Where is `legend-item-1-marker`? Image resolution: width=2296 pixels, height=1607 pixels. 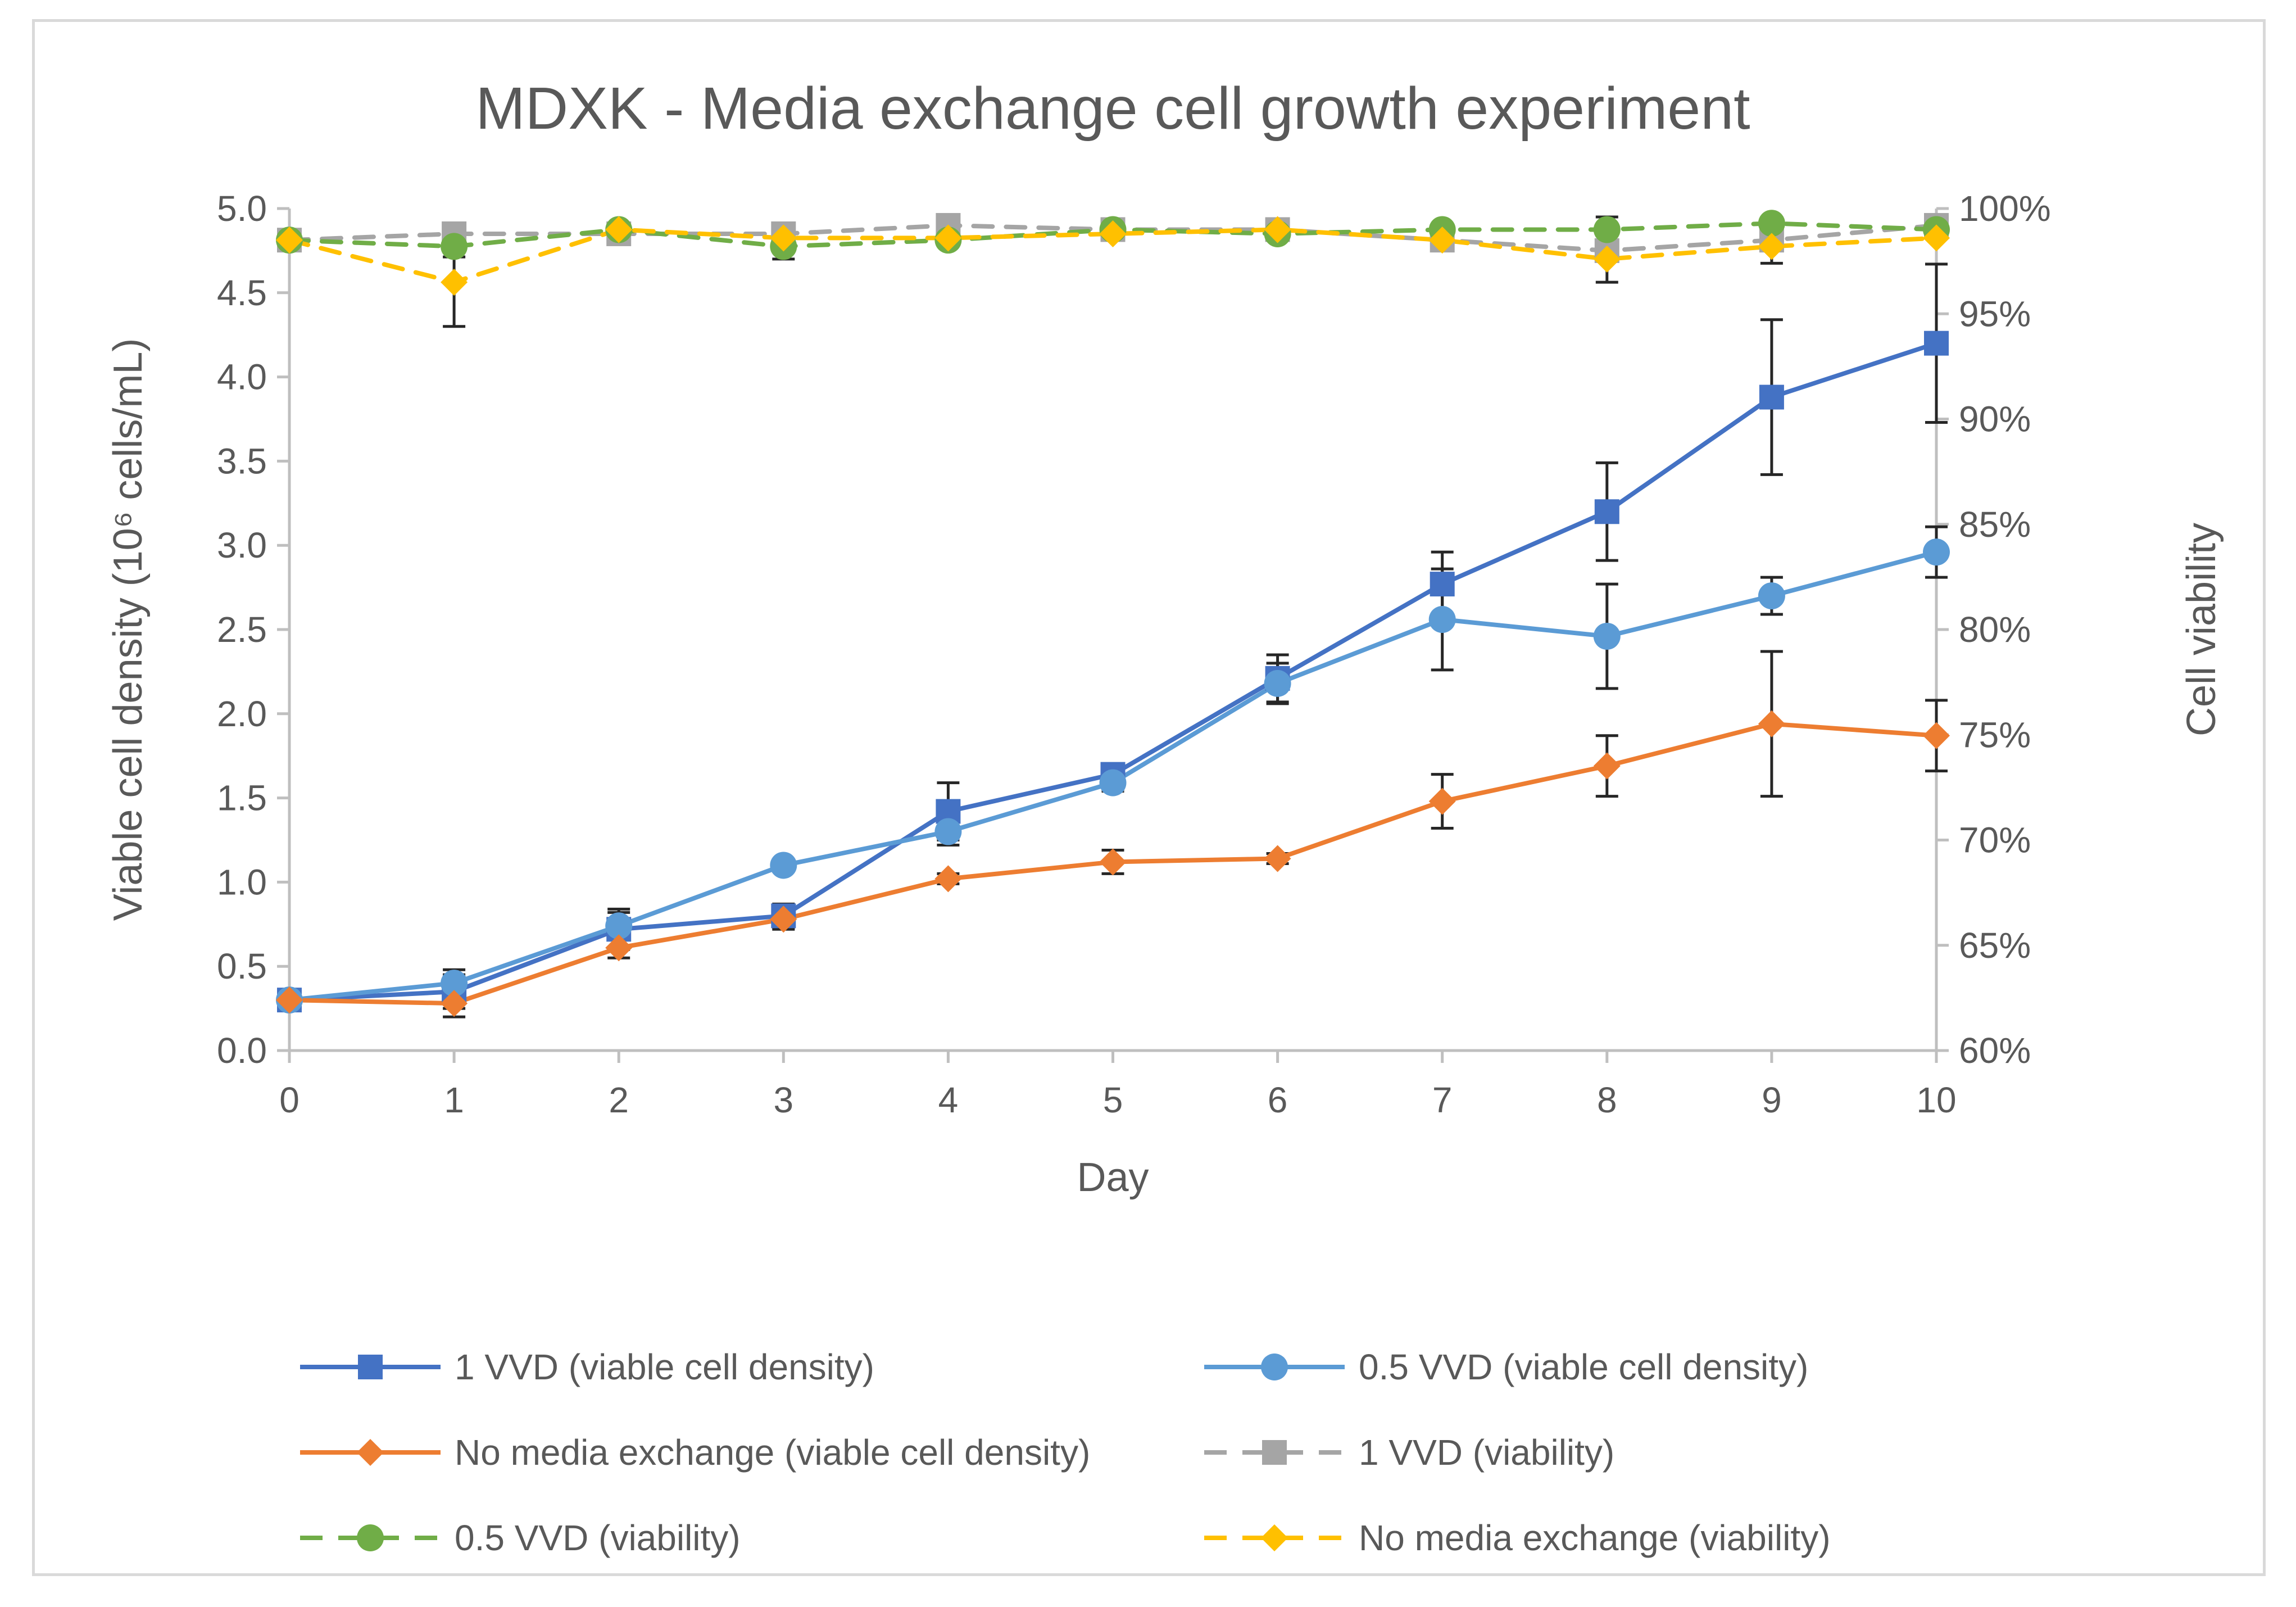 legend-item-1-marker is located at coordinates (1275, 1366).